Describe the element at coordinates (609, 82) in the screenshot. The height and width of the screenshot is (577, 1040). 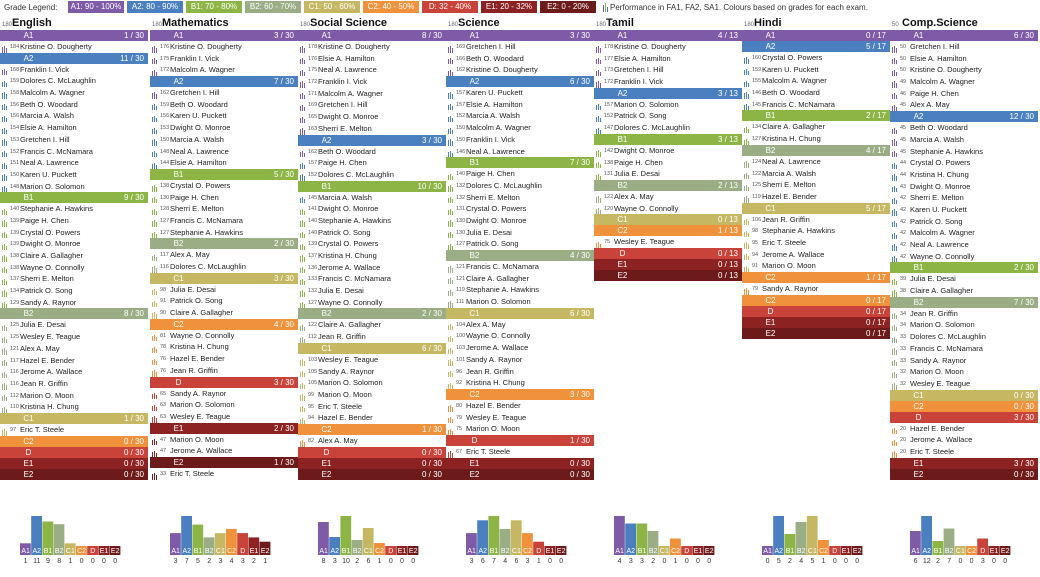
I see `student-score: 172` at that location.